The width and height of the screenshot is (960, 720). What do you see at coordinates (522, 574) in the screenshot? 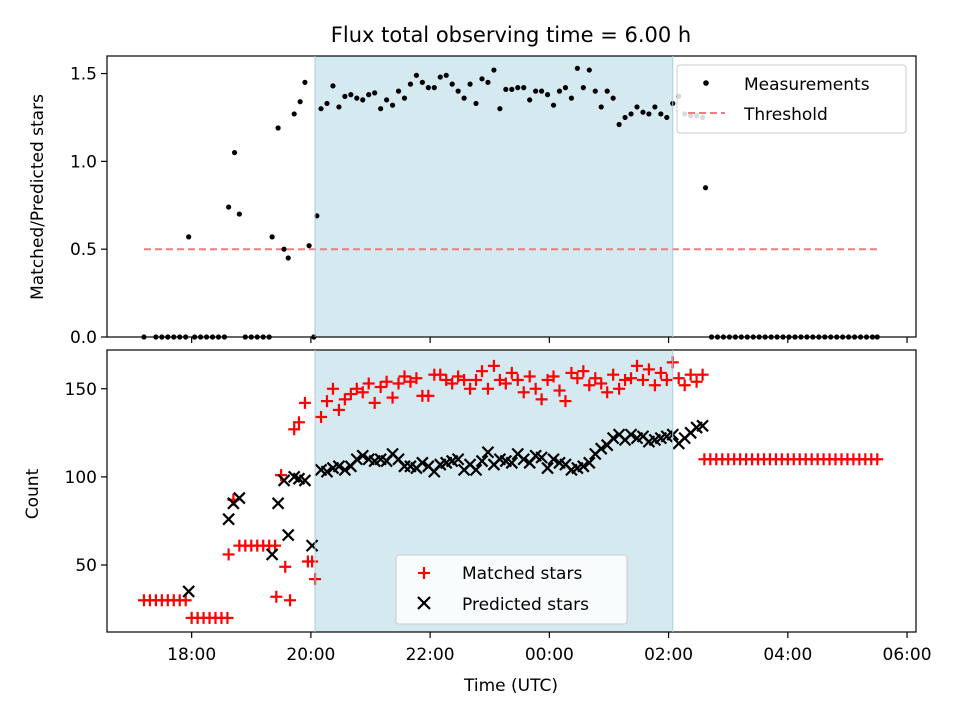
I see `legend-label-matched: Matched stars` at bounding box center [522, 574].